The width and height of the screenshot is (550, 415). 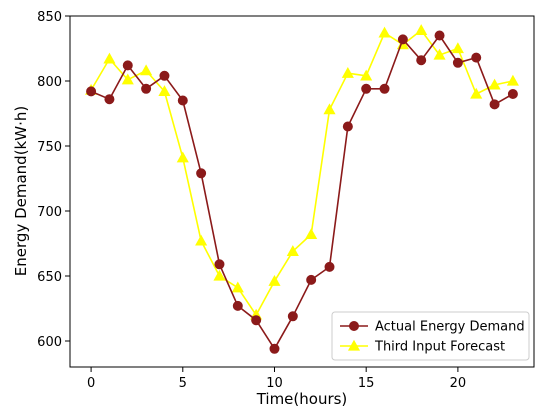 What do you see at coordinates (21, 191) in the screenshot?
I see `y-axis-label: Energy Demand(kW·h)` at bounding box center [21, 191].